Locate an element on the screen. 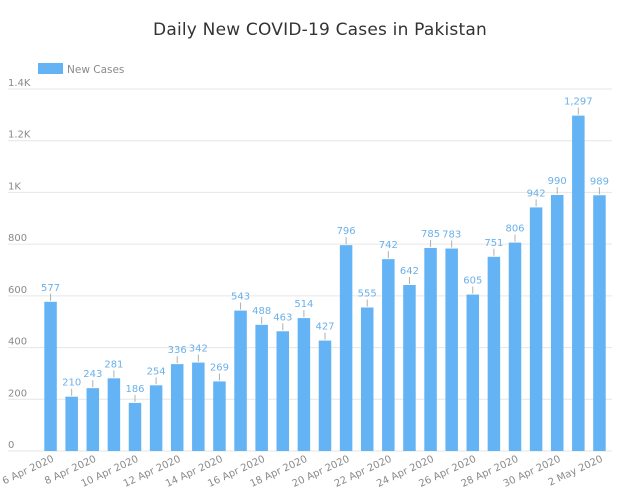 This screenshot has width=640, height=504. y-tick-label: 1K is located at coordinates (14, 186).